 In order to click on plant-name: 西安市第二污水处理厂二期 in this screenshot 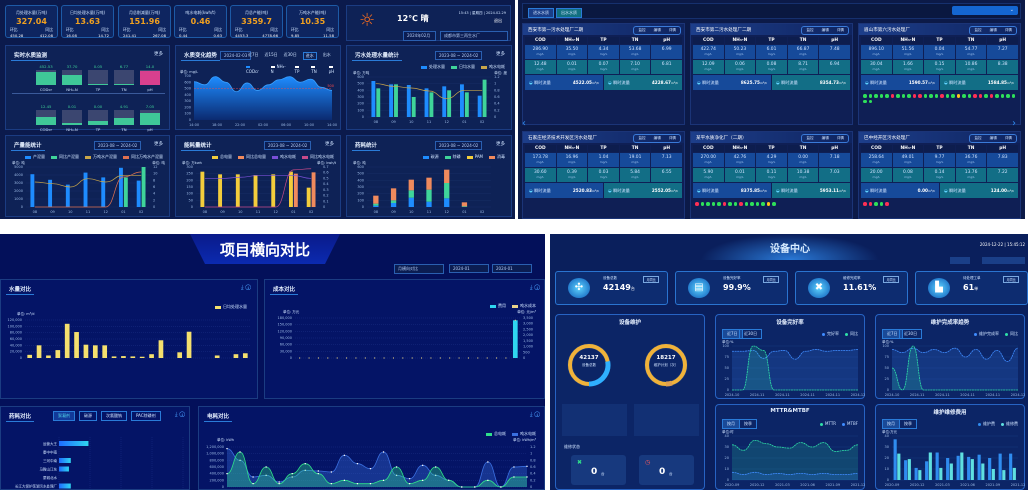, I will do `click(724, 30)`.